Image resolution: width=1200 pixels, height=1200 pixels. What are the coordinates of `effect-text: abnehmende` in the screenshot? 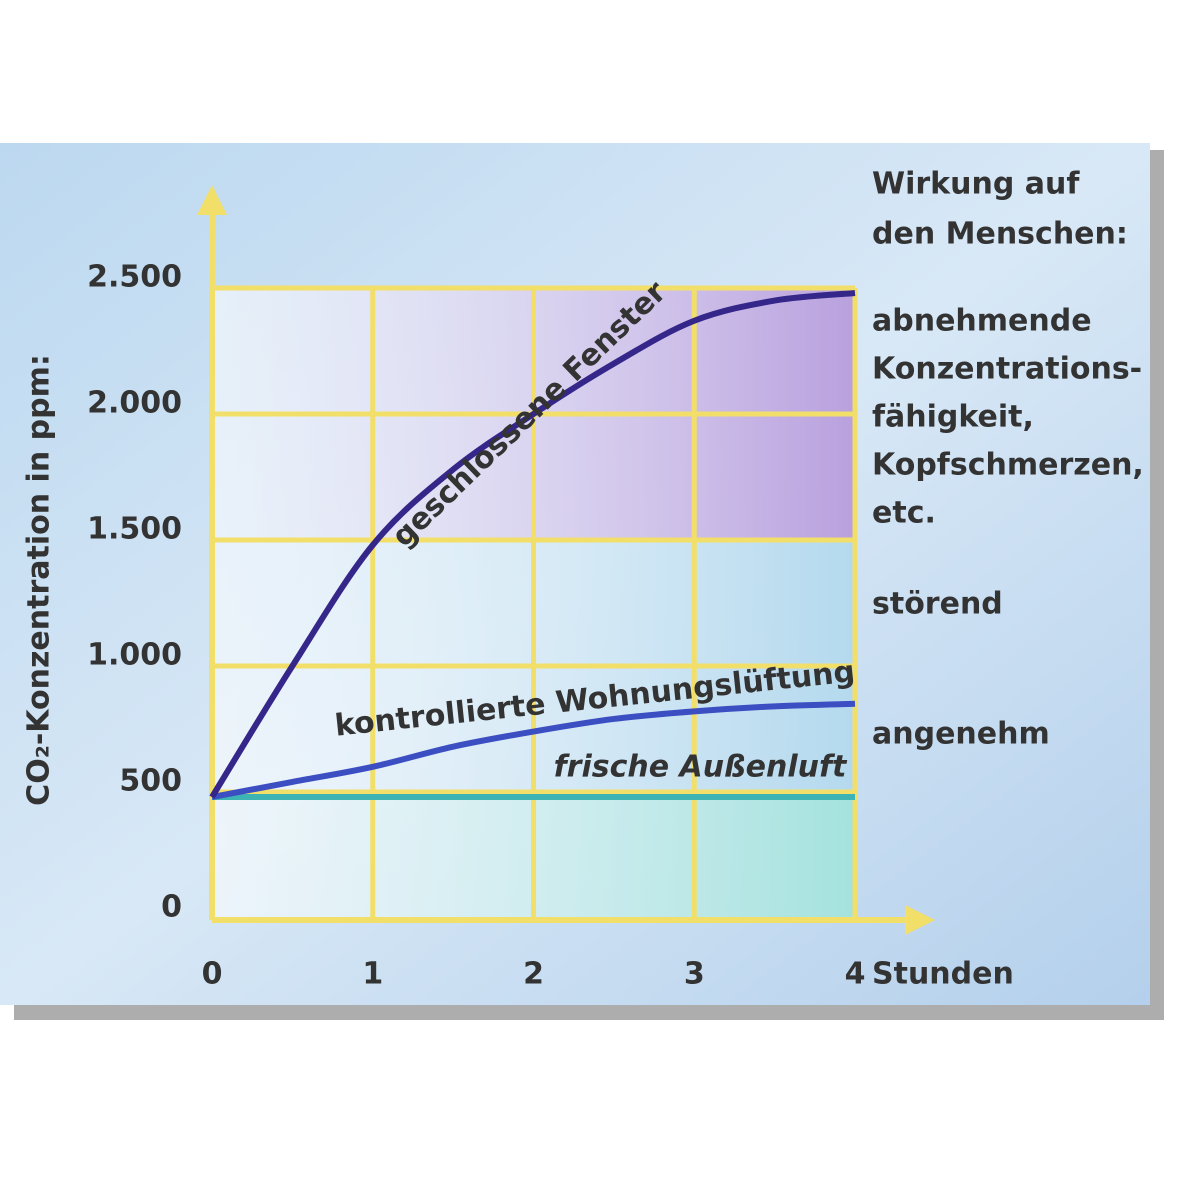 It's located at (982, 321).